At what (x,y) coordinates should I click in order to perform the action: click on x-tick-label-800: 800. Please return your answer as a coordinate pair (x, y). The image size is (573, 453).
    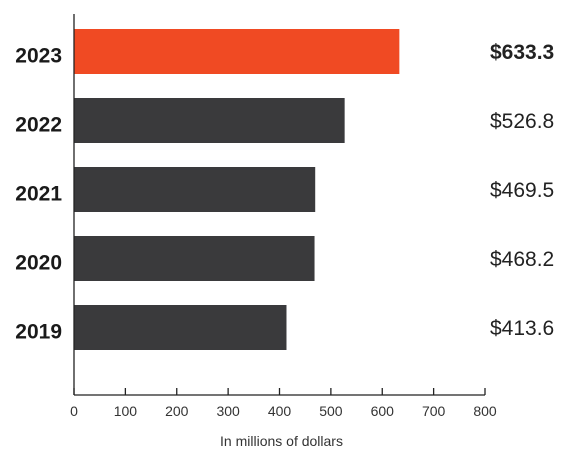
    Looking at the image, I should click on (485, 411).